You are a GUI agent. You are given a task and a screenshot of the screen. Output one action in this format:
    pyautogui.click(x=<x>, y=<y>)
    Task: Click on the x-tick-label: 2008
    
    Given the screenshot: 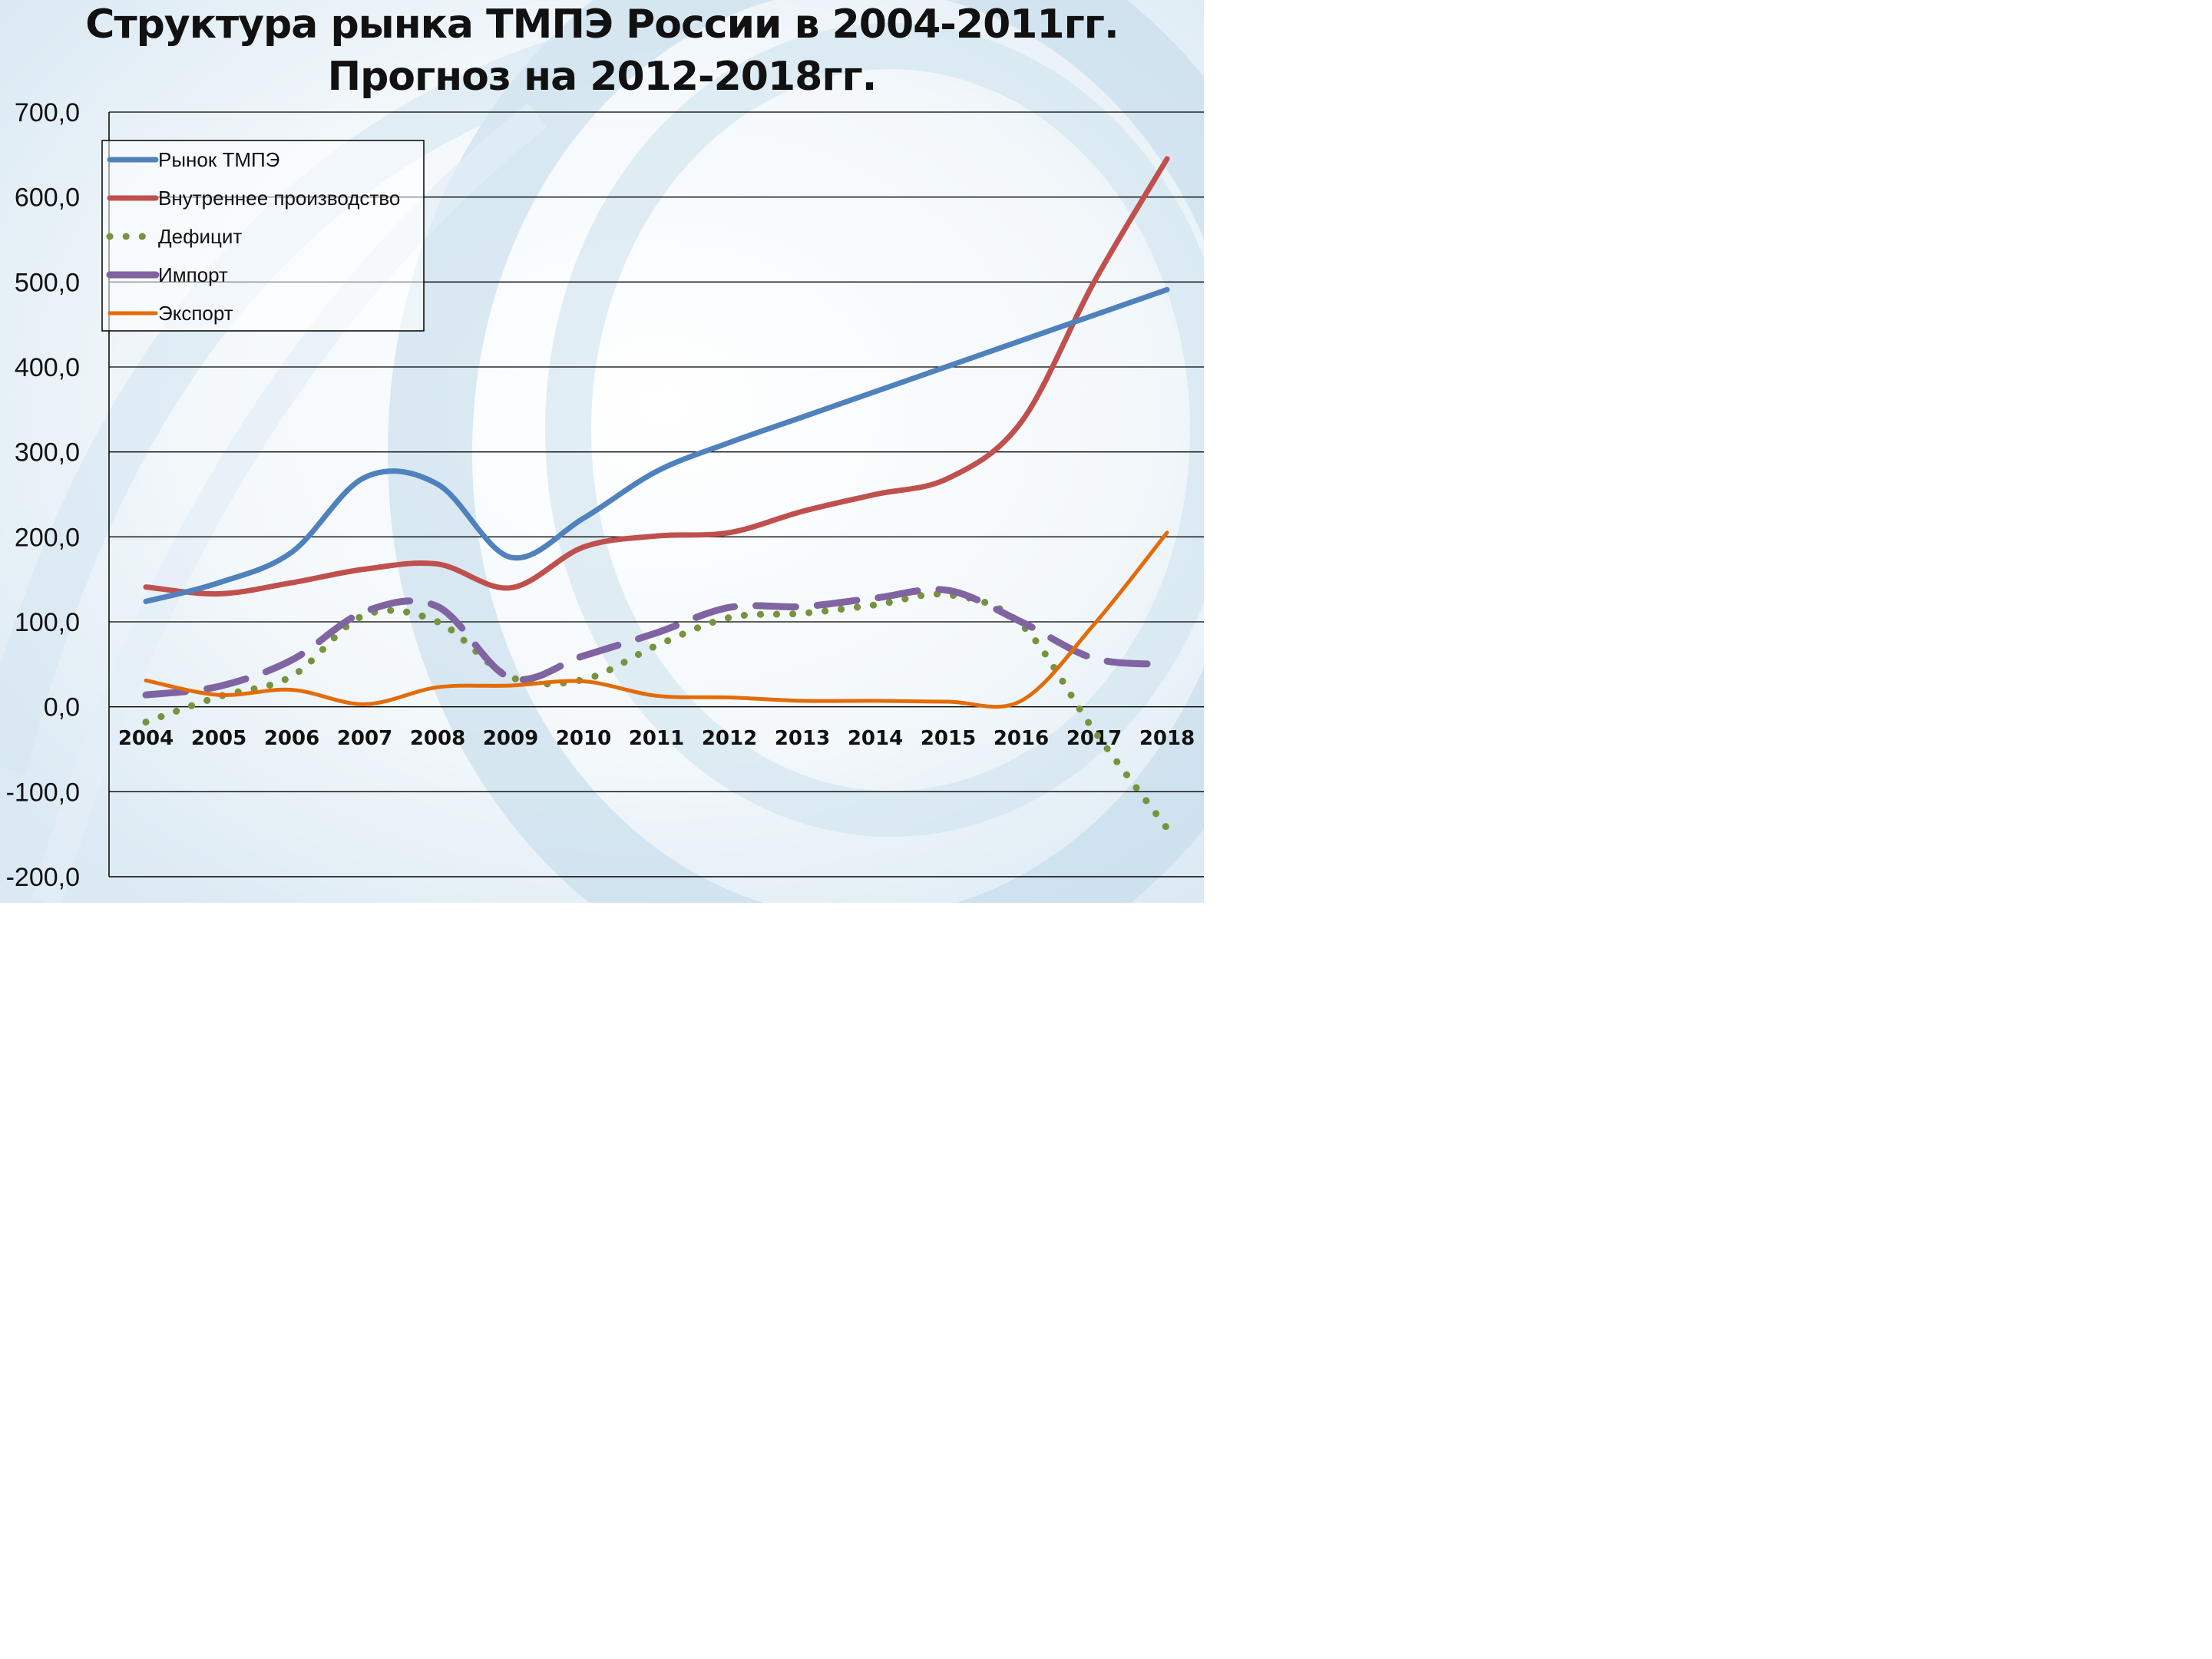 What is the action you would take?
    pyautogui.click(x=437, y=738)
    